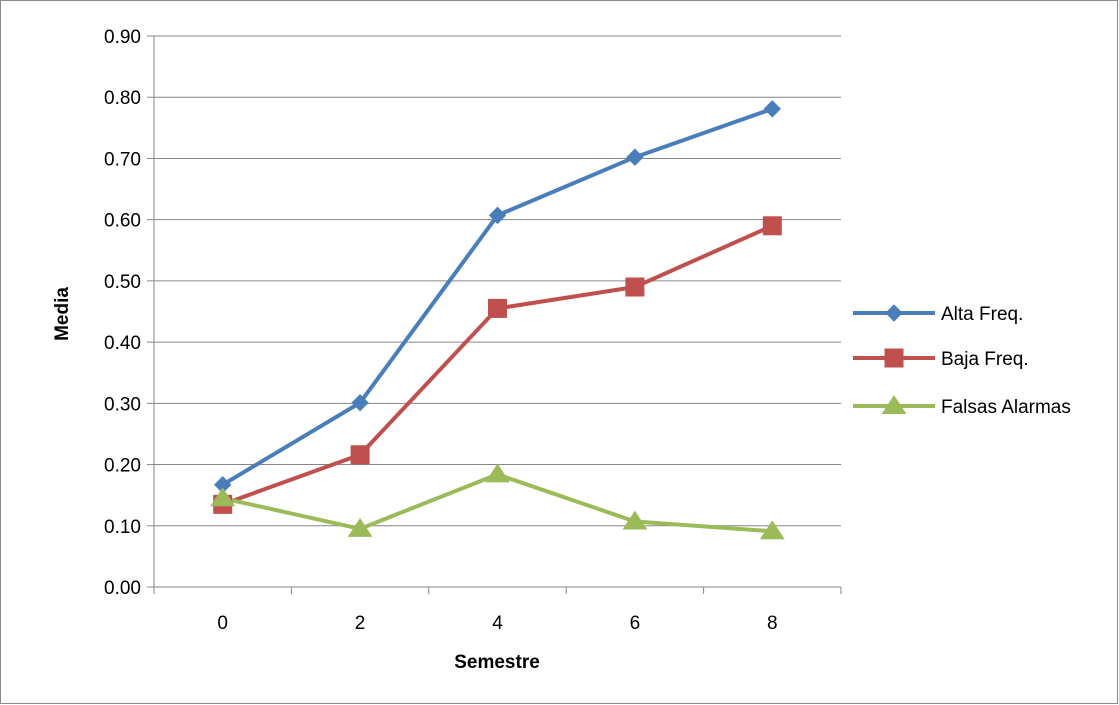  Describe the element at coordinates (62, 314) in the screenshot. I see `y-axis-title: Media` at that location.